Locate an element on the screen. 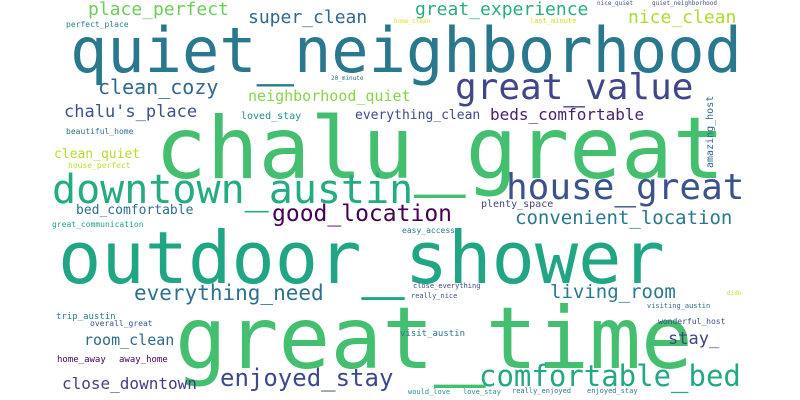  word-neighborhood-quiet: neighborhood_quiet is located at coordinates (329, 96).